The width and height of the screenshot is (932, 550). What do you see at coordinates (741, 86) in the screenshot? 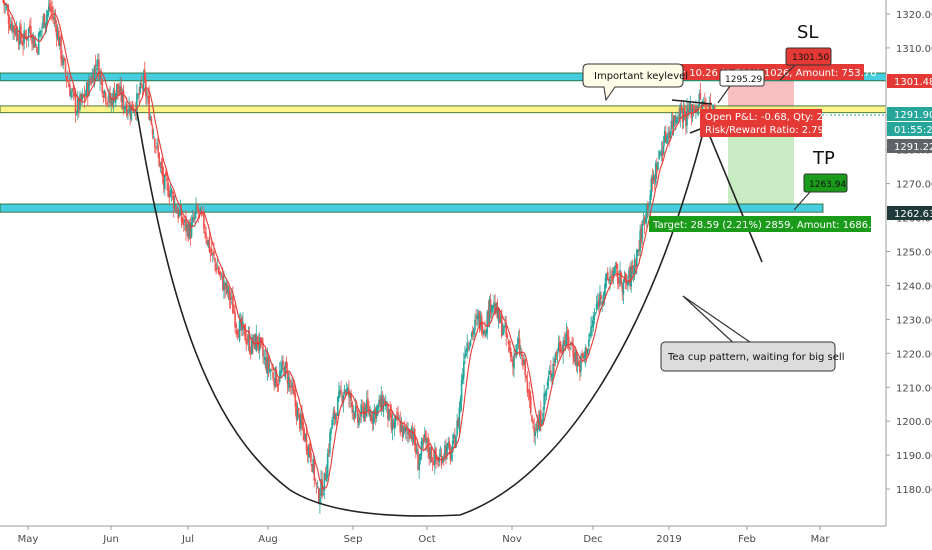
I see `entry-price-callout: 1295.29` at bounding box center [741, 86].